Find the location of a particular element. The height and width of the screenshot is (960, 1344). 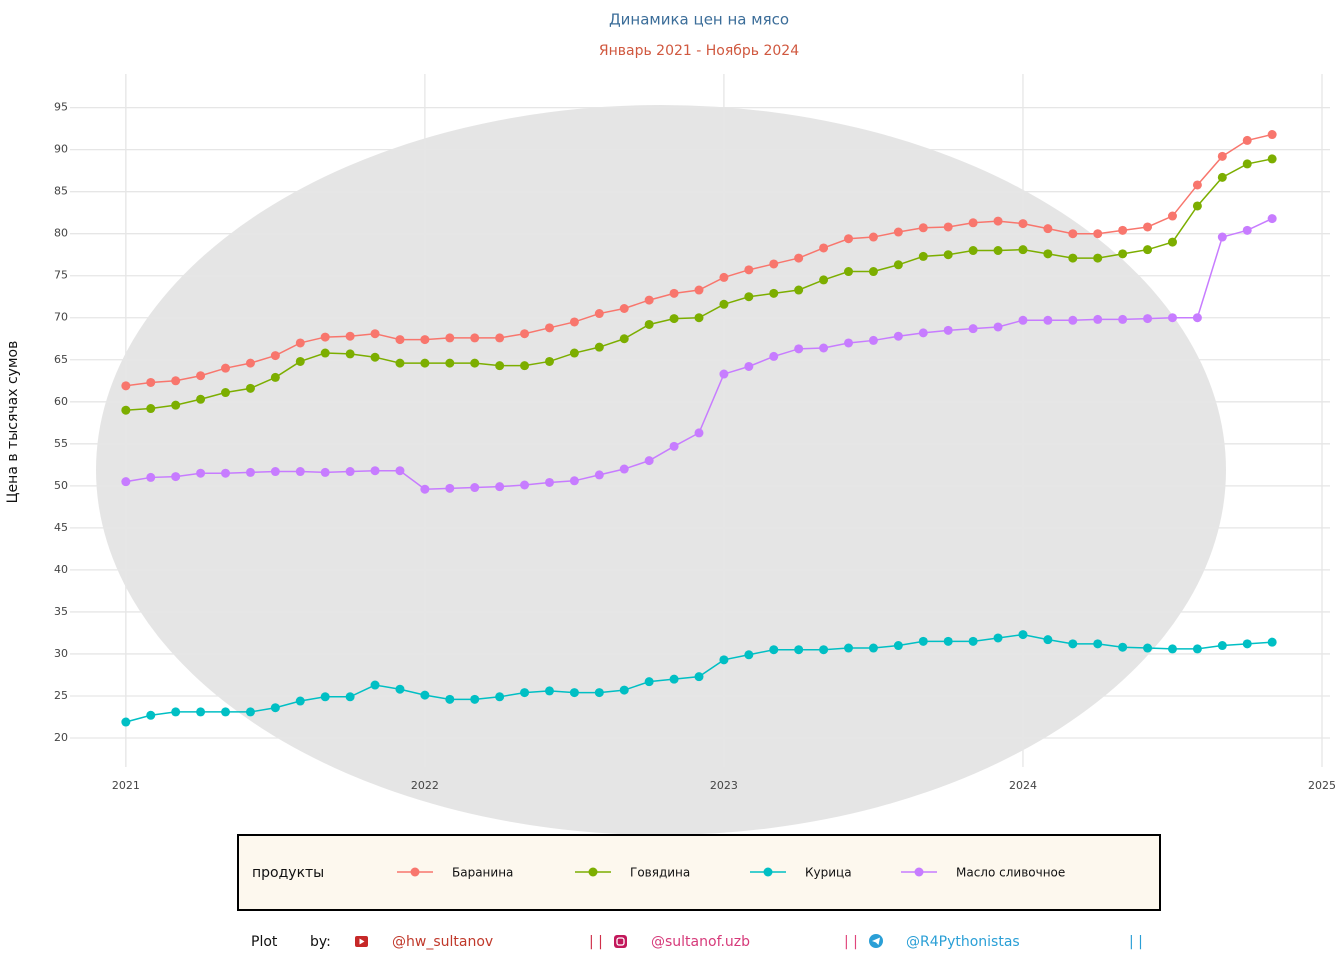

instagram-icon-lens is located at coordinates (620, 941).